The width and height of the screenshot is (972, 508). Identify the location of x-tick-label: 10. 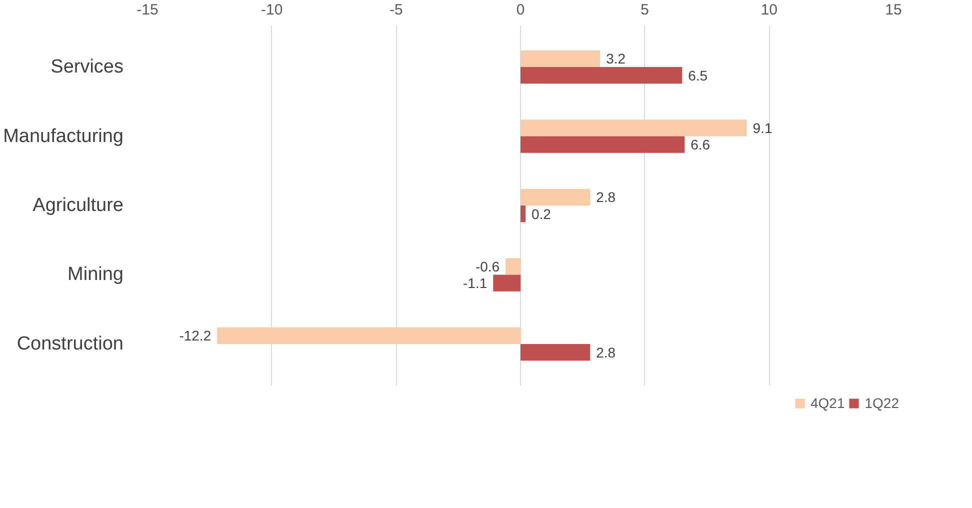
(769, 10).